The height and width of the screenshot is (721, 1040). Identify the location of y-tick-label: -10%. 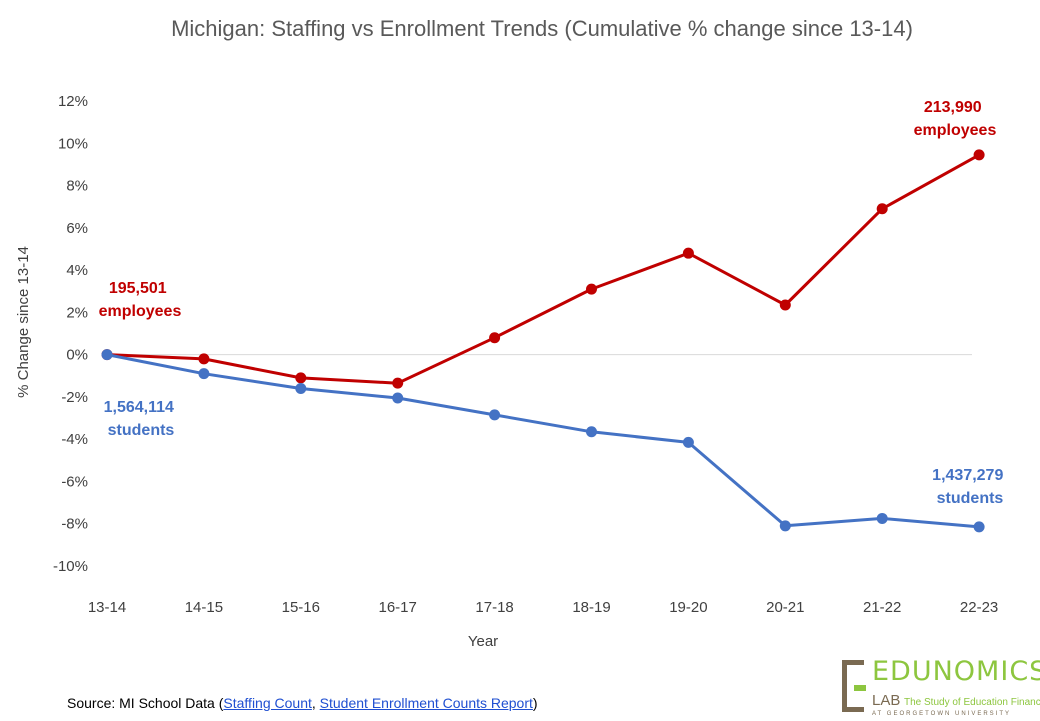
(70, 566).